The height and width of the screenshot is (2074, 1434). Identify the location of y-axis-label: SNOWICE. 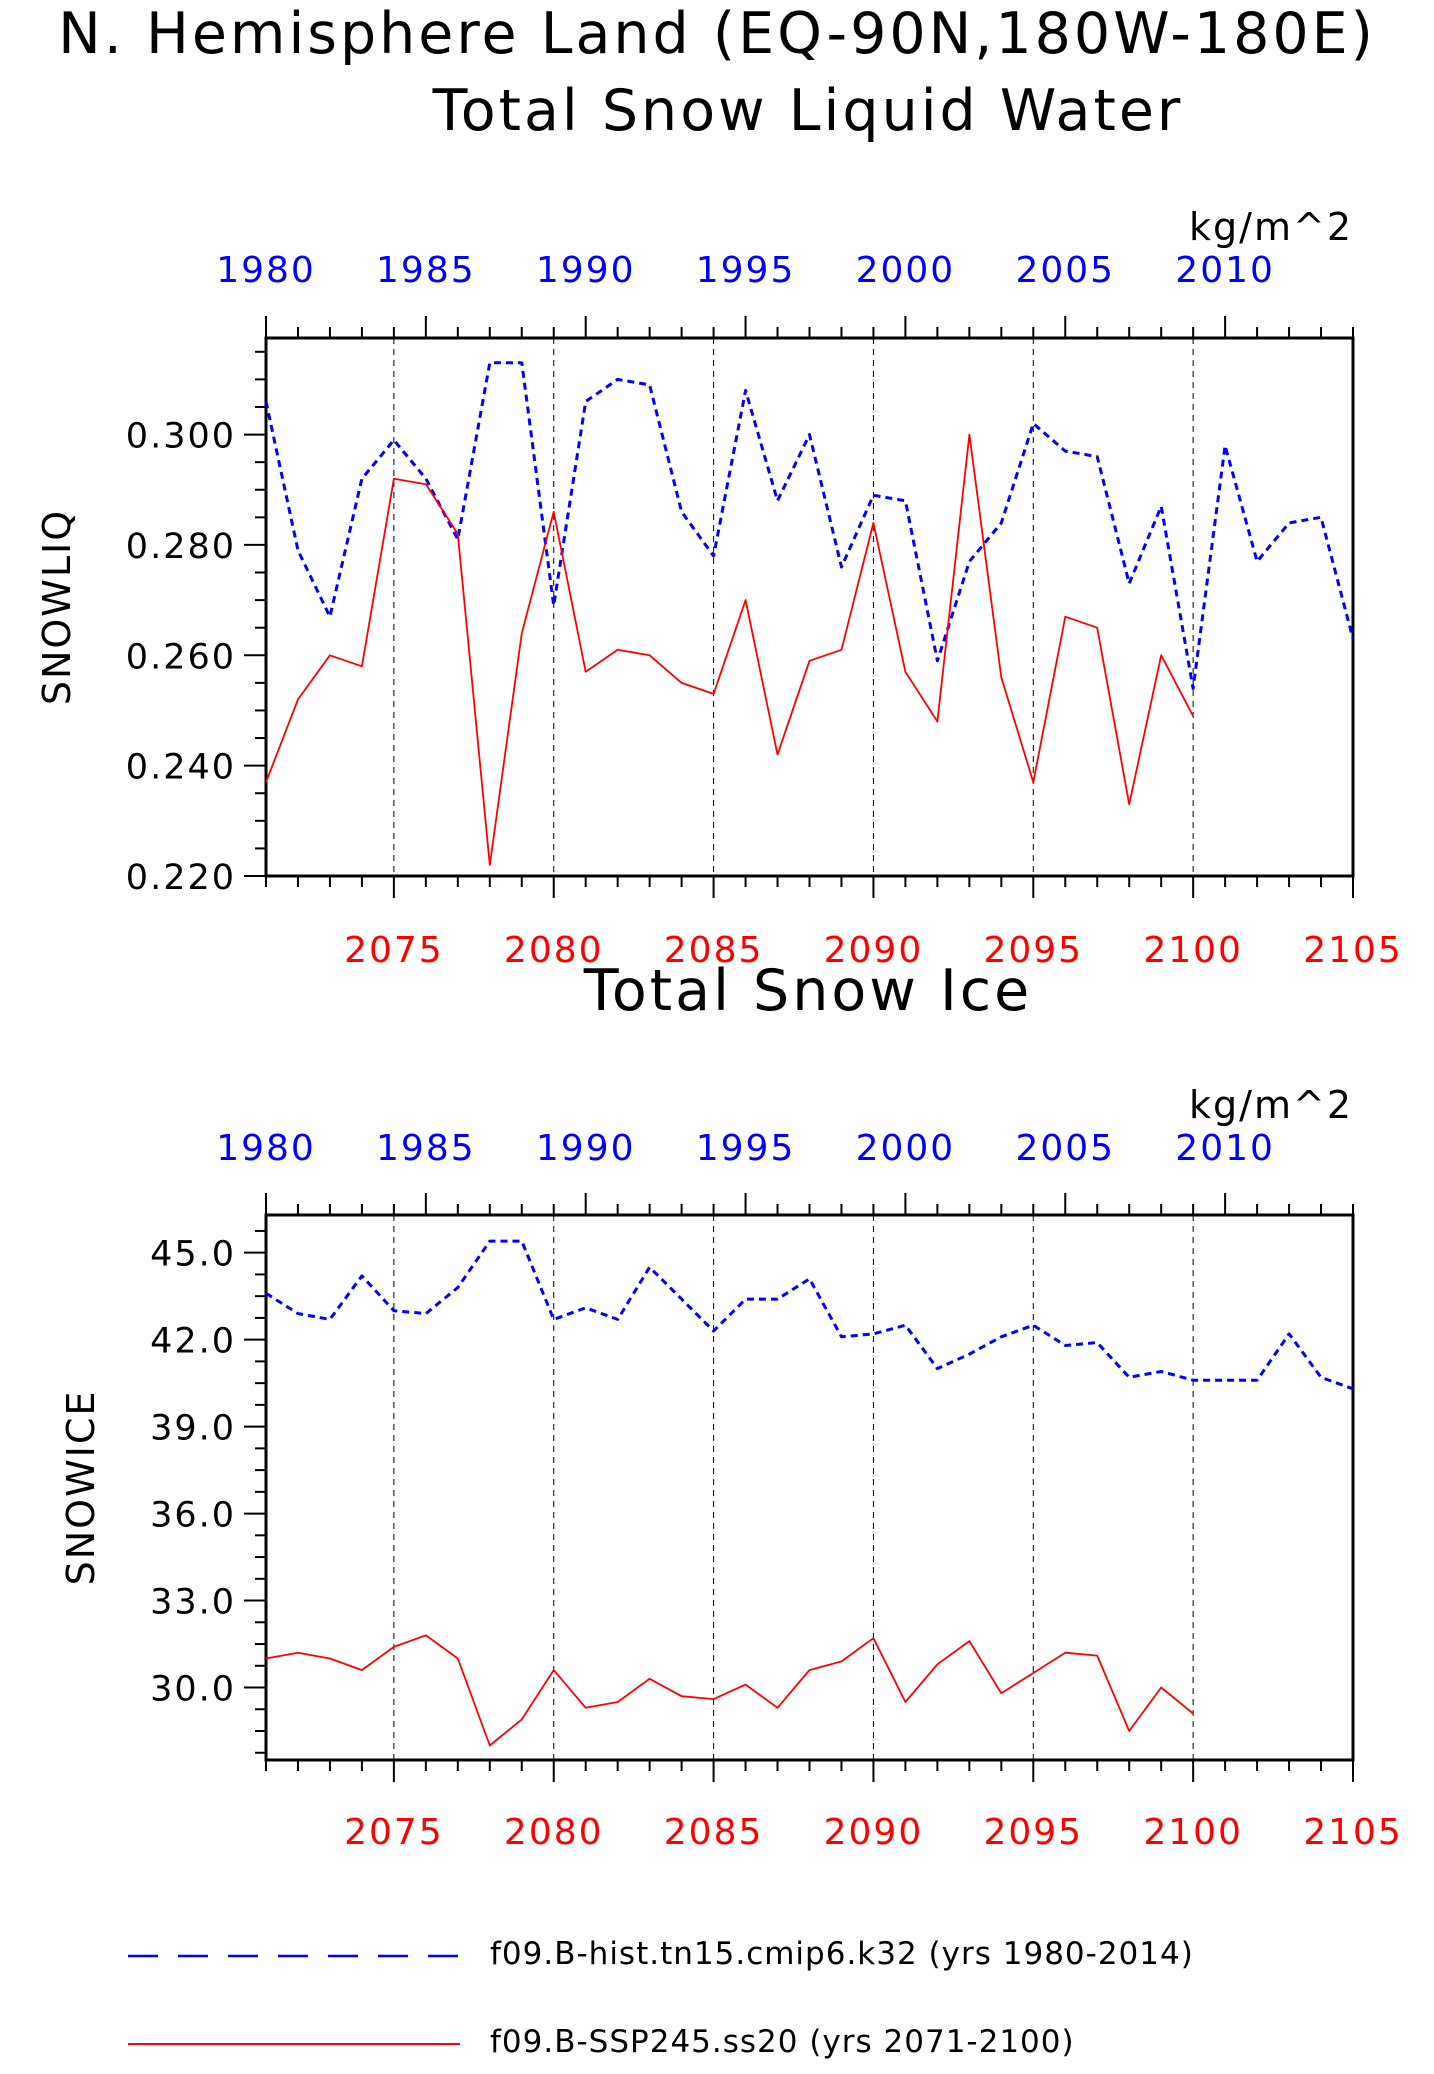
(81, 1488).